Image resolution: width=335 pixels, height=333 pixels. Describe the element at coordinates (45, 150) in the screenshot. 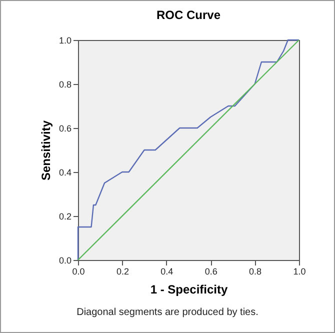

I see `y-axis-title: Sensitivity` at that location.